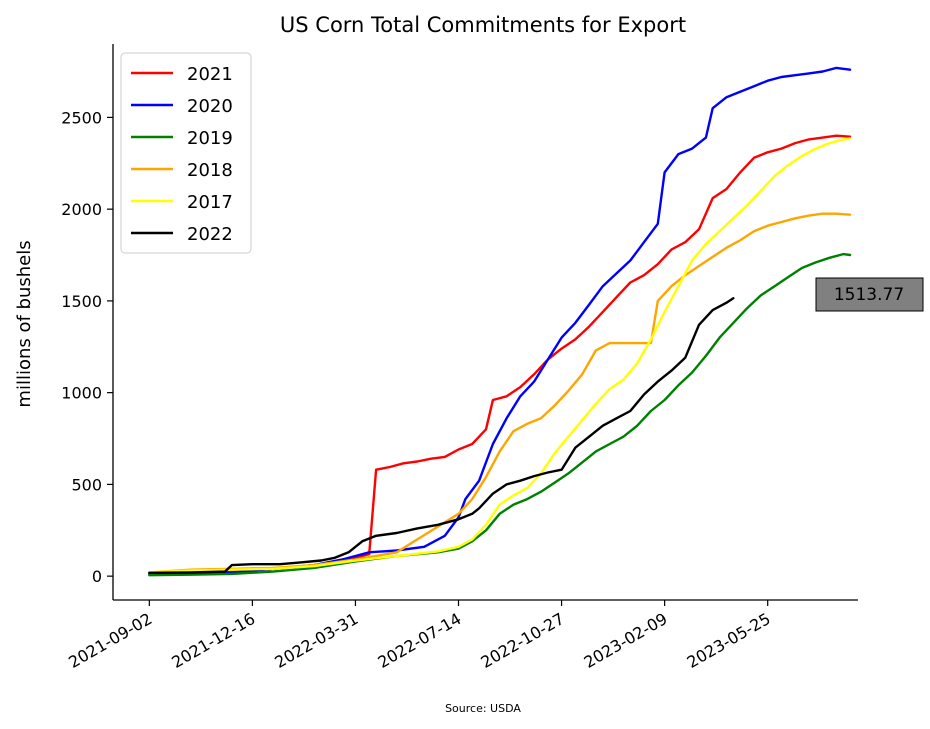 This screenshot has width=930, height=729. I want to click on y-tick-label: 500, so click(86, 484).